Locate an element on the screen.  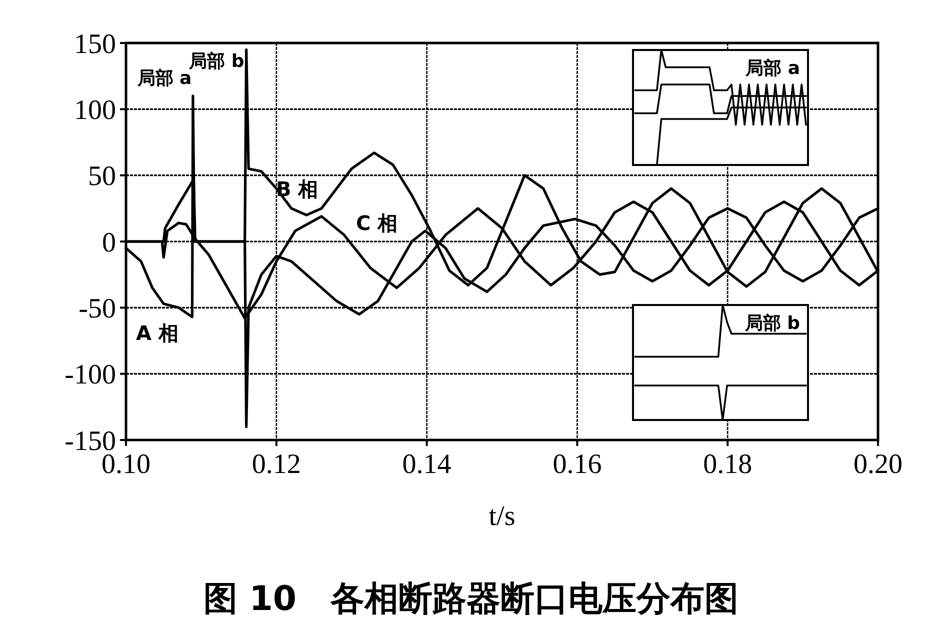
x-tick-label: 0.14 is located at coordinates (427, 464).